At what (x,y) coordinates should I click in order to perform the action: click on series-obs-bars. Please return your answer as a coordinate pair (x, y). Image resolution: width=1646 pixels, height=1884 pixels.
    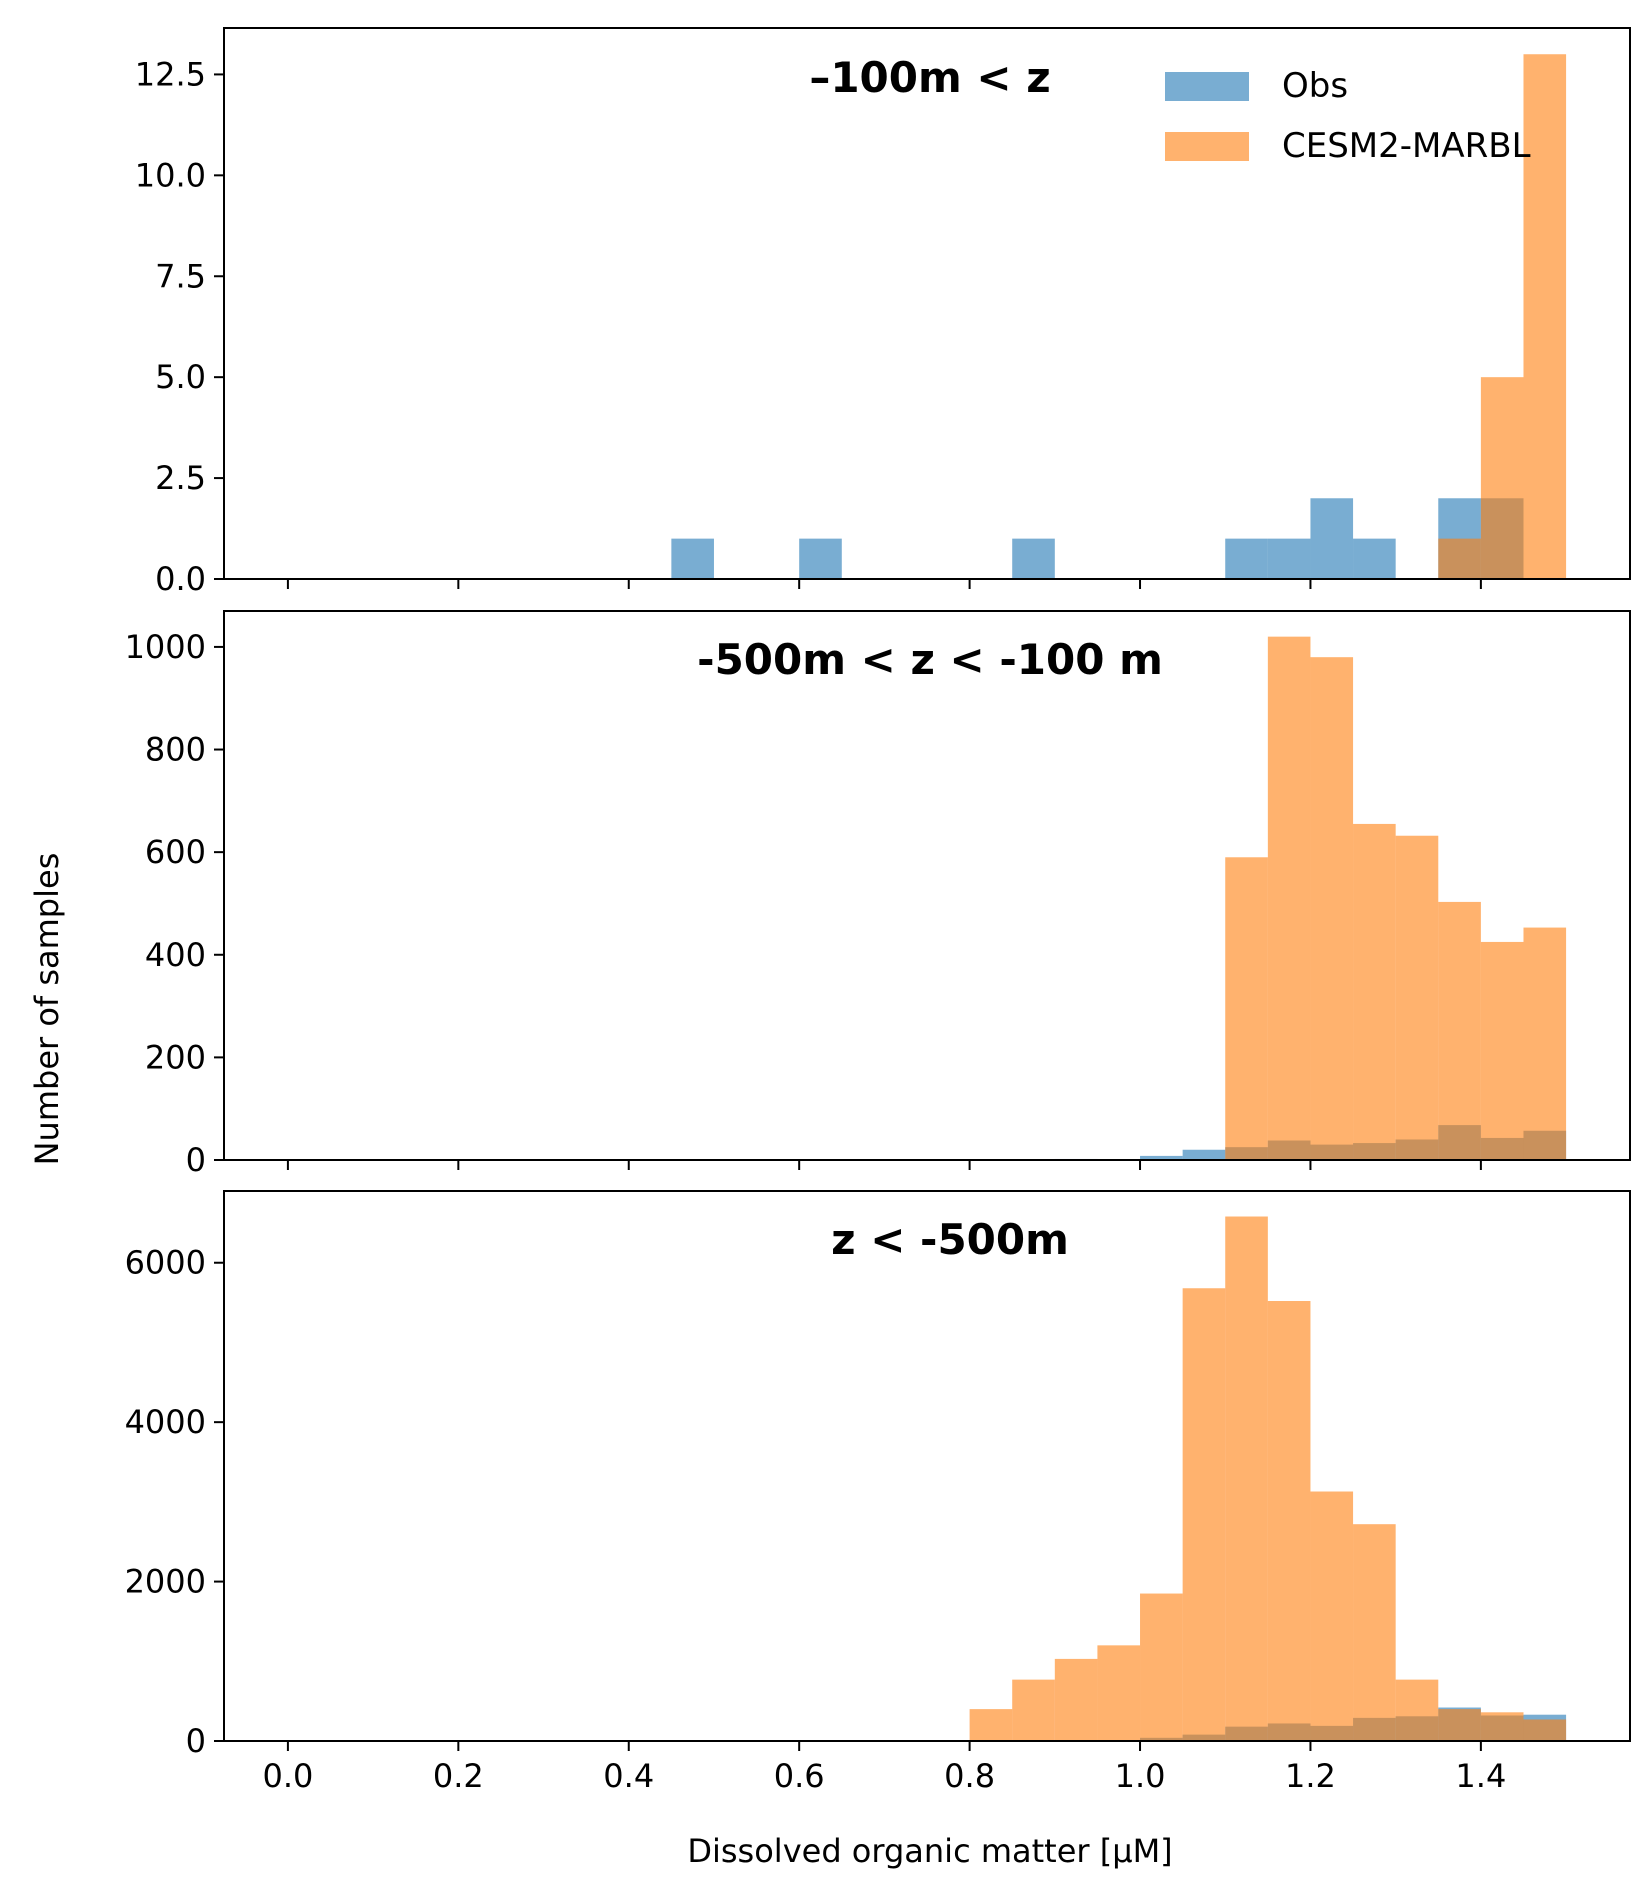
    Looking at the image, I should click on (1097, 538).